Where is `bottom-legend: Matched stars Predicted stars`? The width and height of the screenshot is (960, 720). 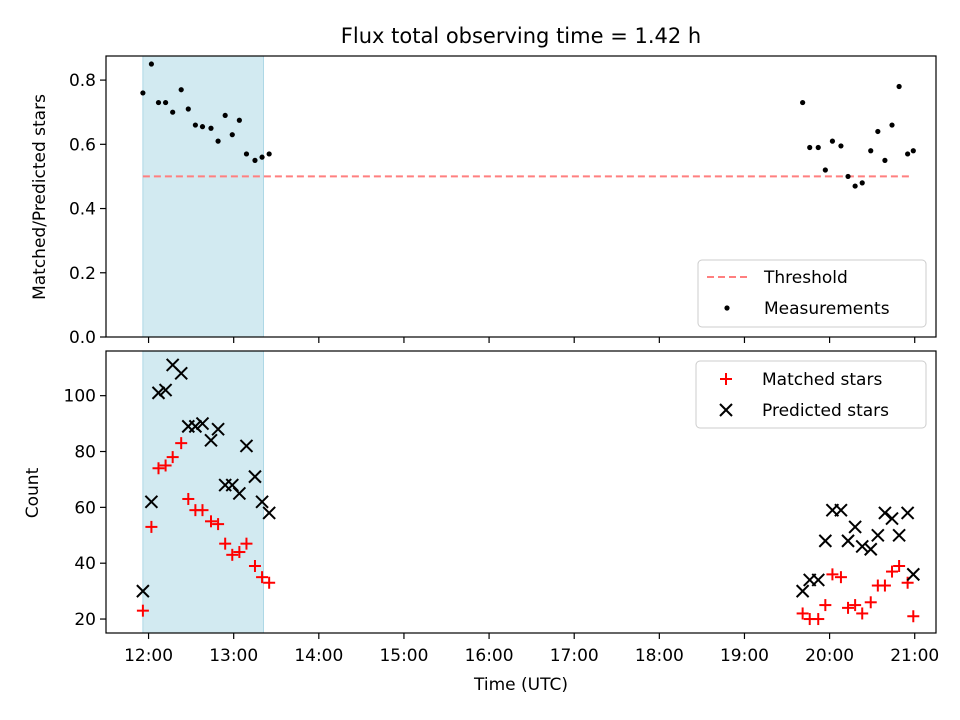 bottom-legend: Matched stars Predicted stars is located at coordinates (811, 394).